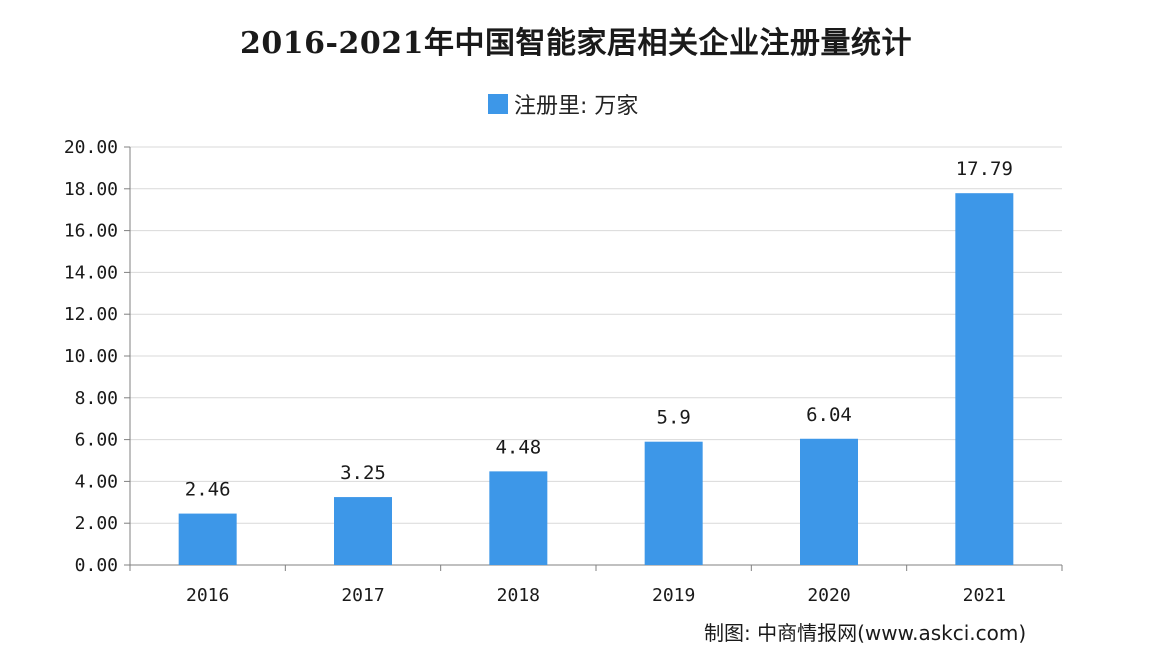  Describe the element at coordinates (829, 501) in the screenshot. I see `bar-2020` at that location.